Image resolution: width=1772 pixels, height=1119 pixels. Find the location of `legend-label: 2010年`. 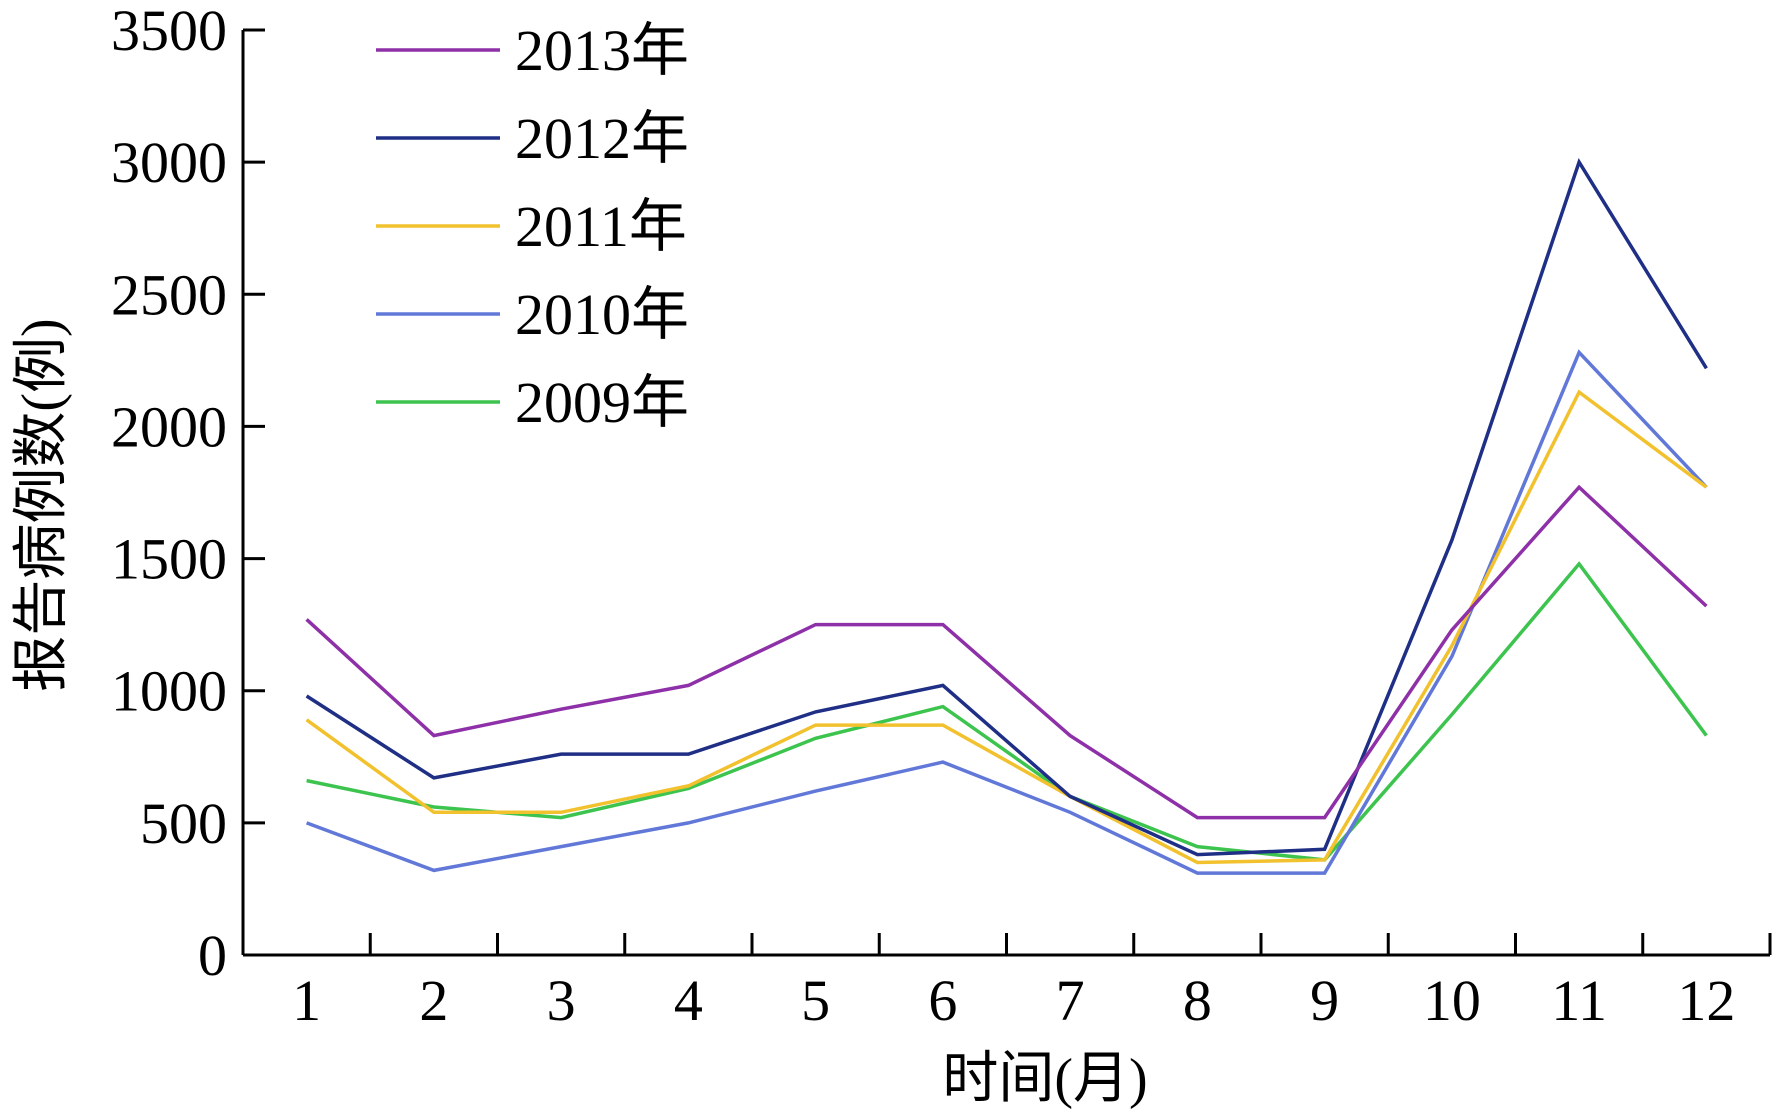

legend-label: 2010年 is located at coordinates (602, 314).